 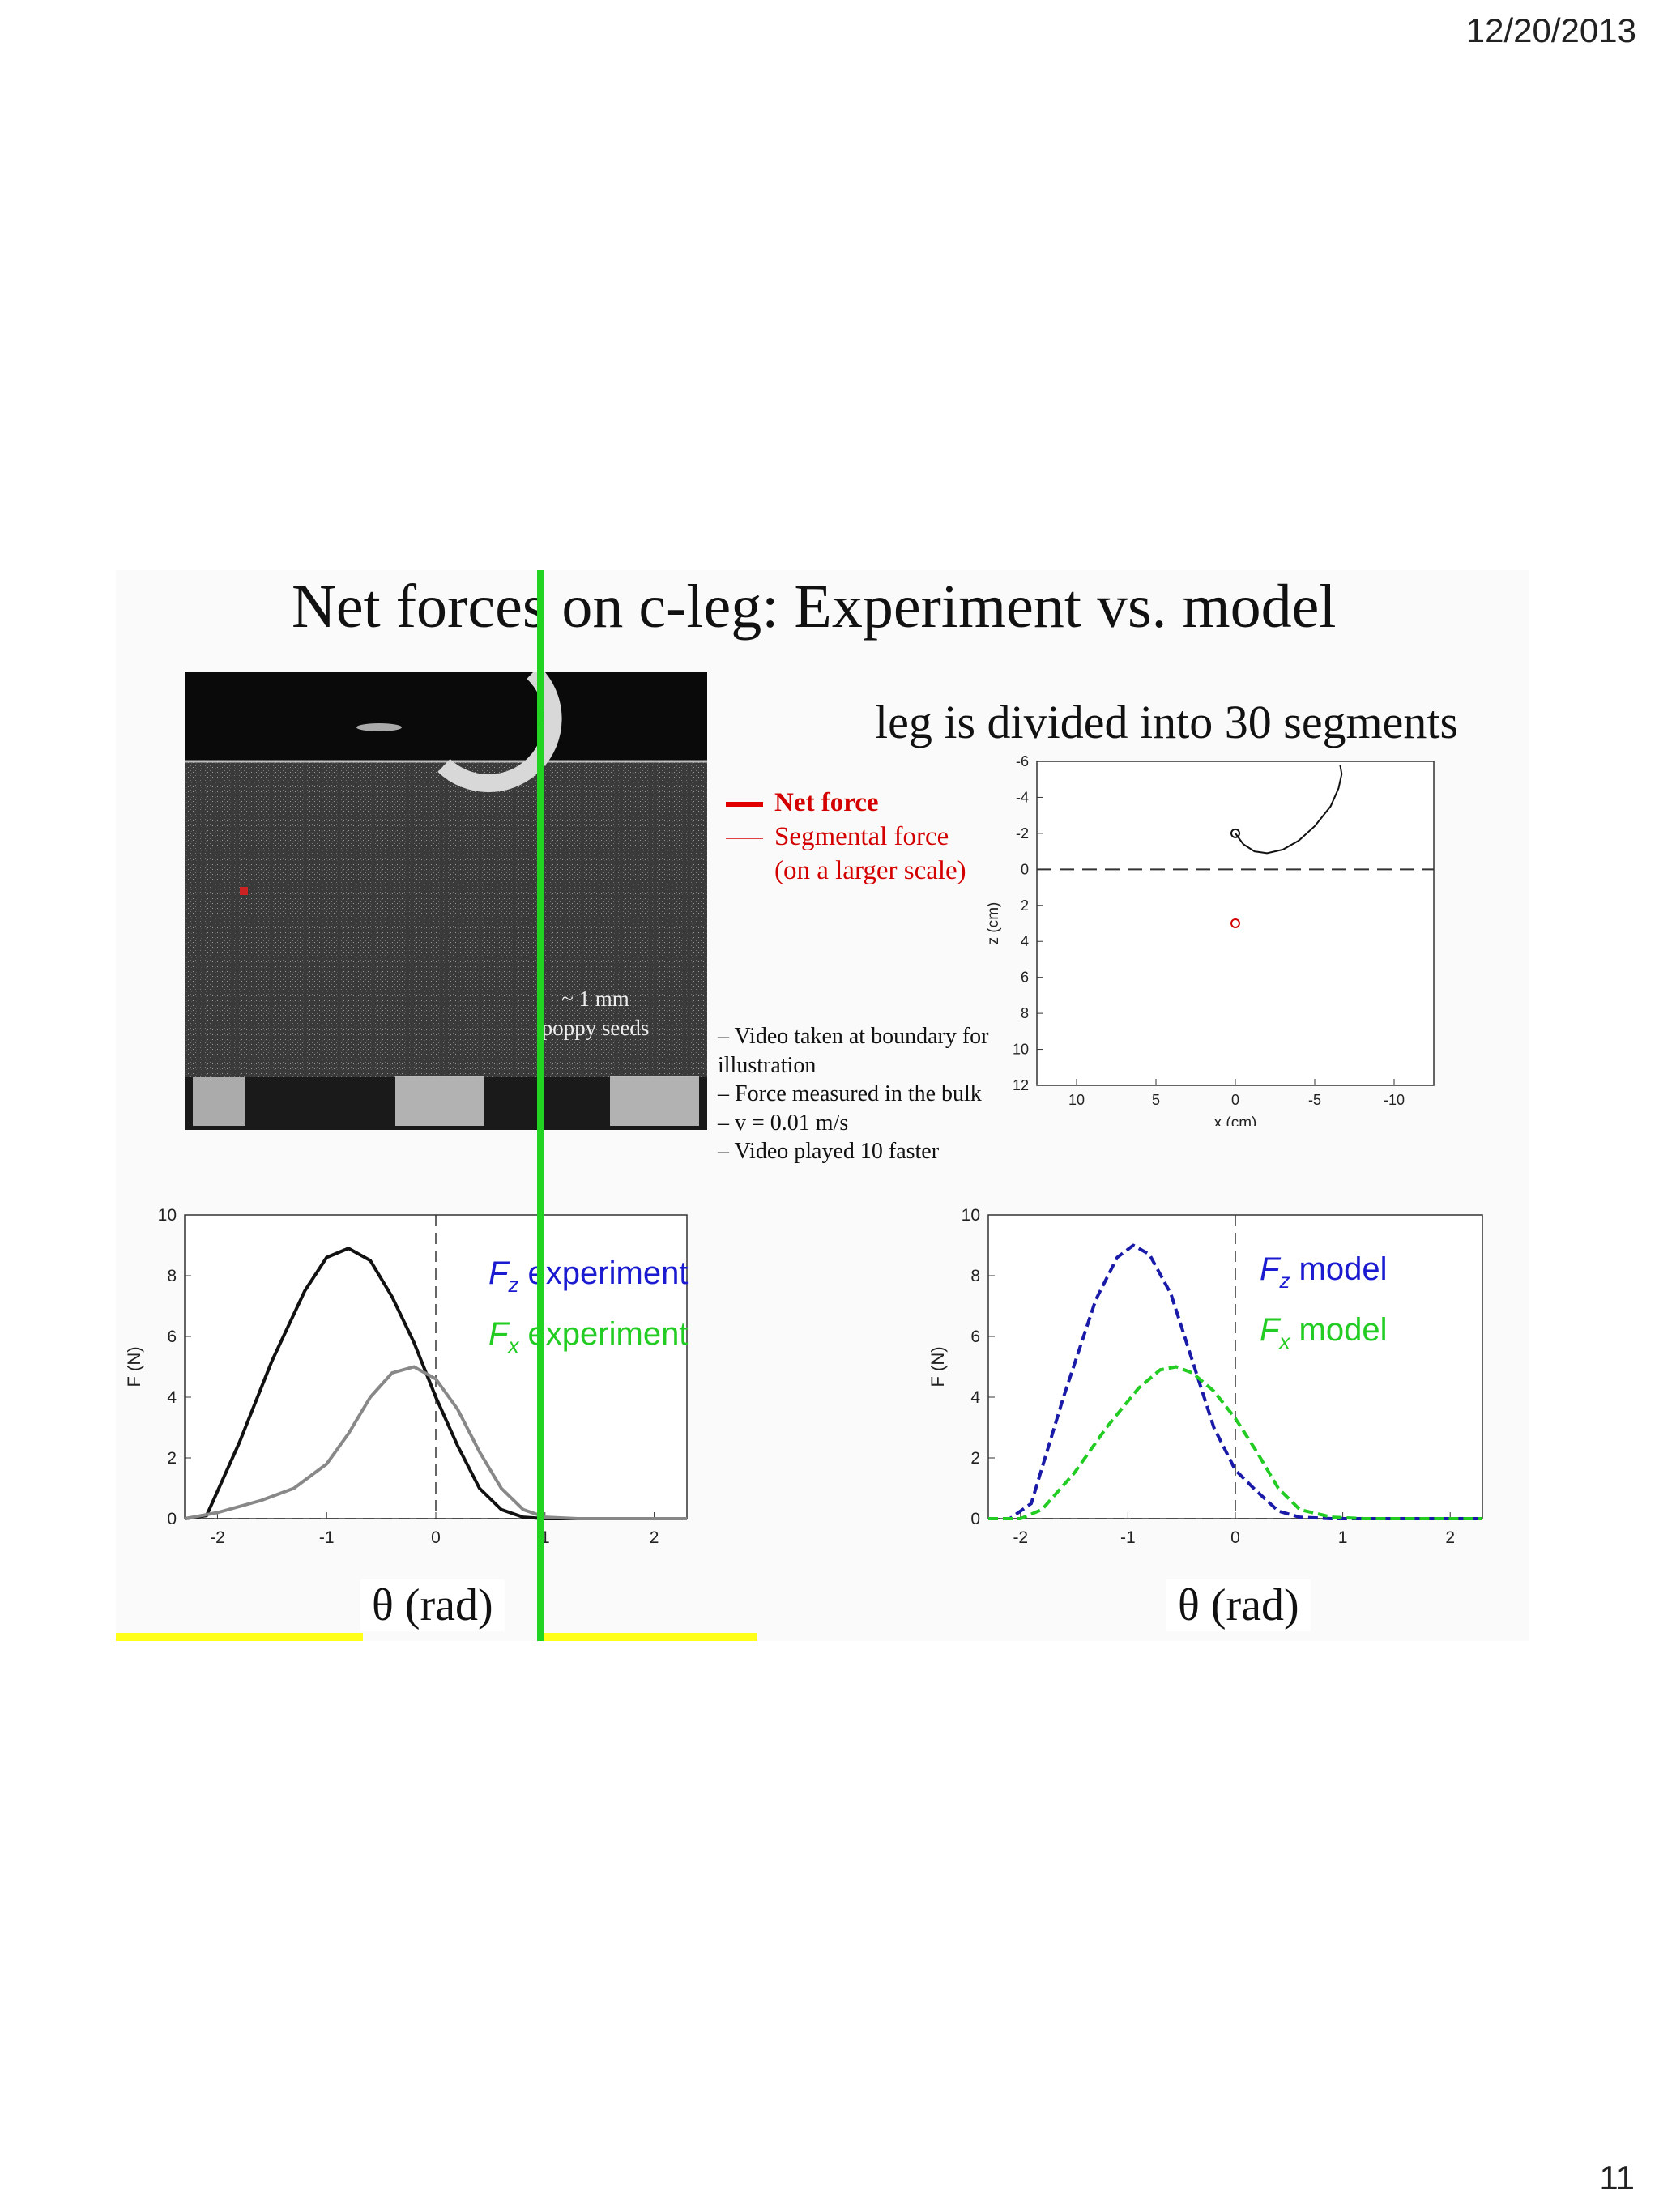 I want to click on net-force-swatch, so click(x=744, y=805).